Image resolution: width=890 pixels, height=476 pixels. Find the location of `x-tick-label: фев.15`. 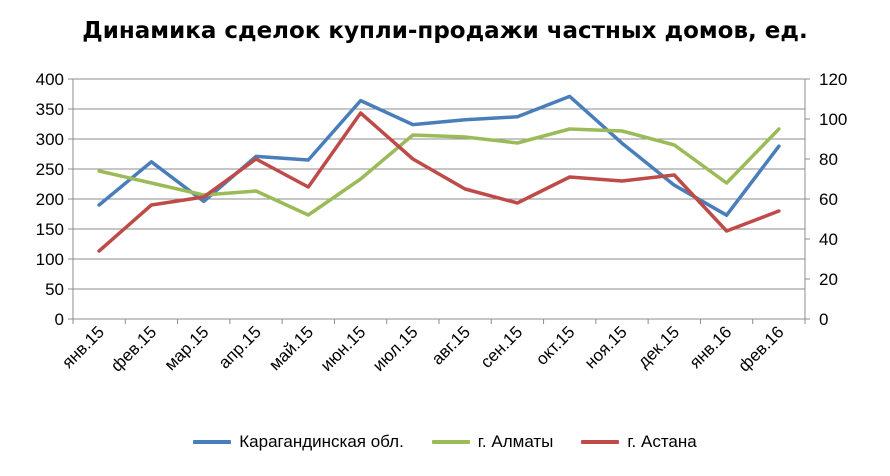

x-tick-label: фев.15 is located at coordinates (133, 348).